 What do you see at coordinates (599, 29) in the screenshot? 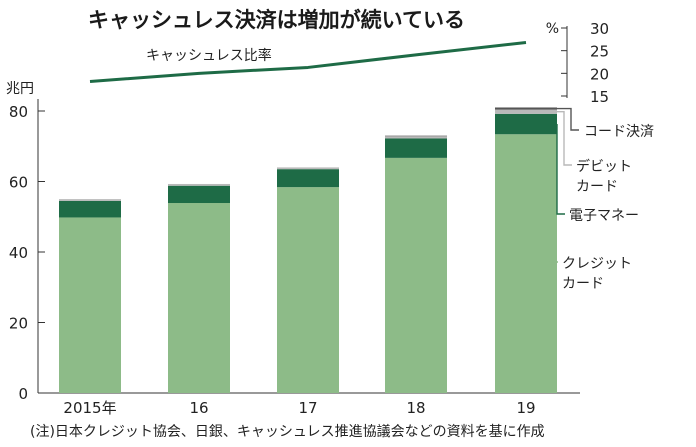
I see `ratio-tick-label: 30` at bounding box center [599, 29].